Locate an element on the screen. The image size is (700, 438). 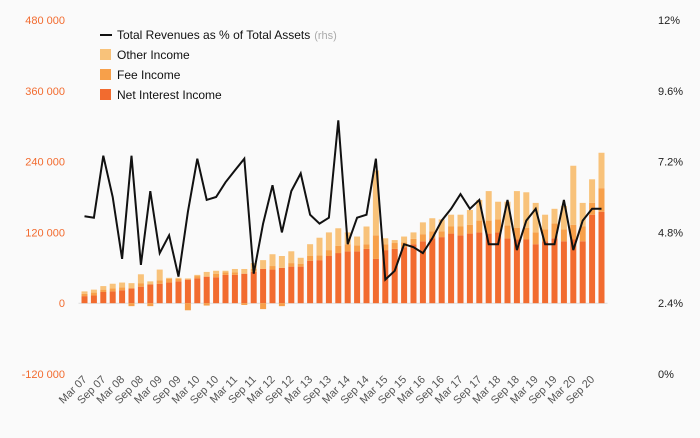
legend-item-other-income: Other Income is located at coordinates (145, 55).